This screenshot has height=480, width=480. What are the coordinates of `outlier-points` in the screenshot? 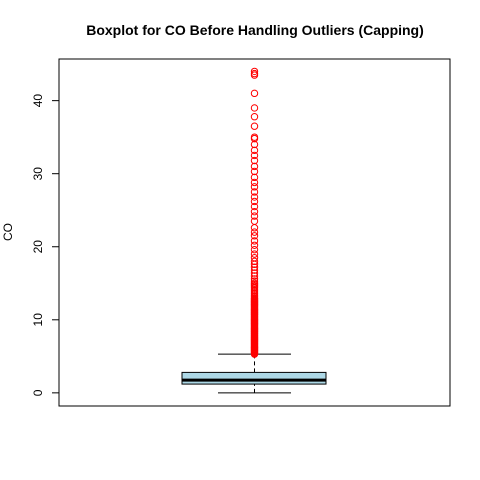 It's located at (254, 212).